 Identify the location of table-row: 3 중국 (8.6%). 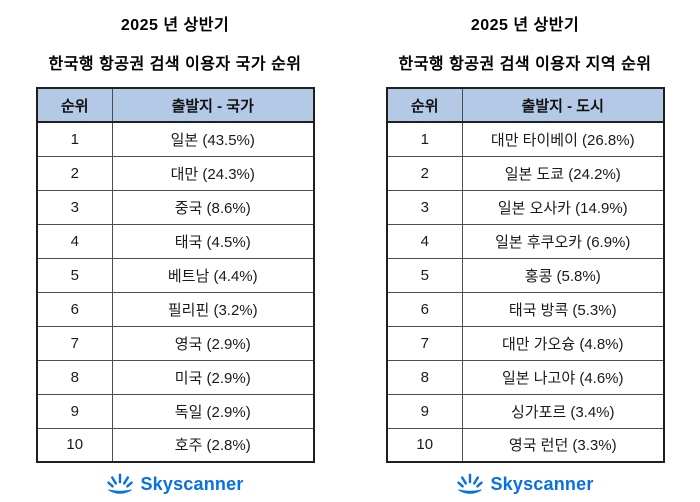
(175, 207).